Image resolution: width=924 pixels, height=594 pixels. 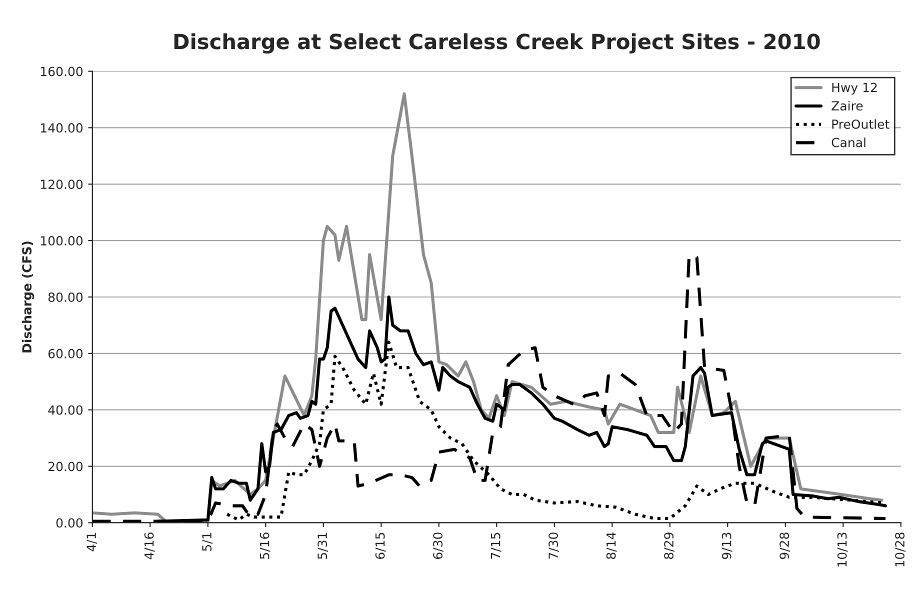 What do you see at coordinates (496, 545) in the screenshot?
I see `x-tick-label: 7/15` at bounding box center [496, 545].